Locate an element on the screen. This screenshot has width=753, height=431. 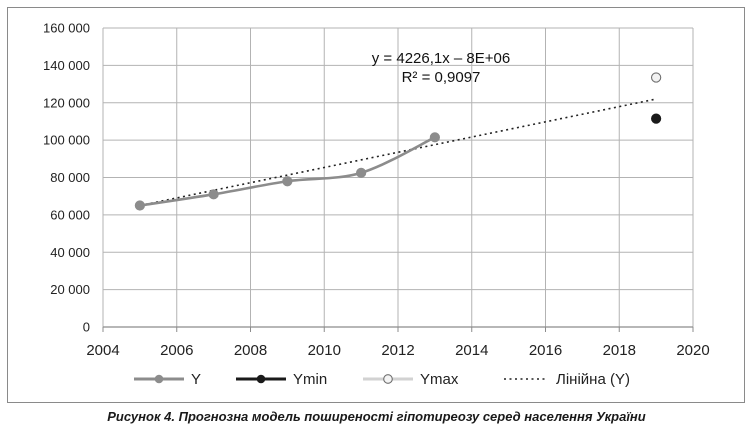
legend-label: Лінійна (Y) is located at coordinates (593, 379).